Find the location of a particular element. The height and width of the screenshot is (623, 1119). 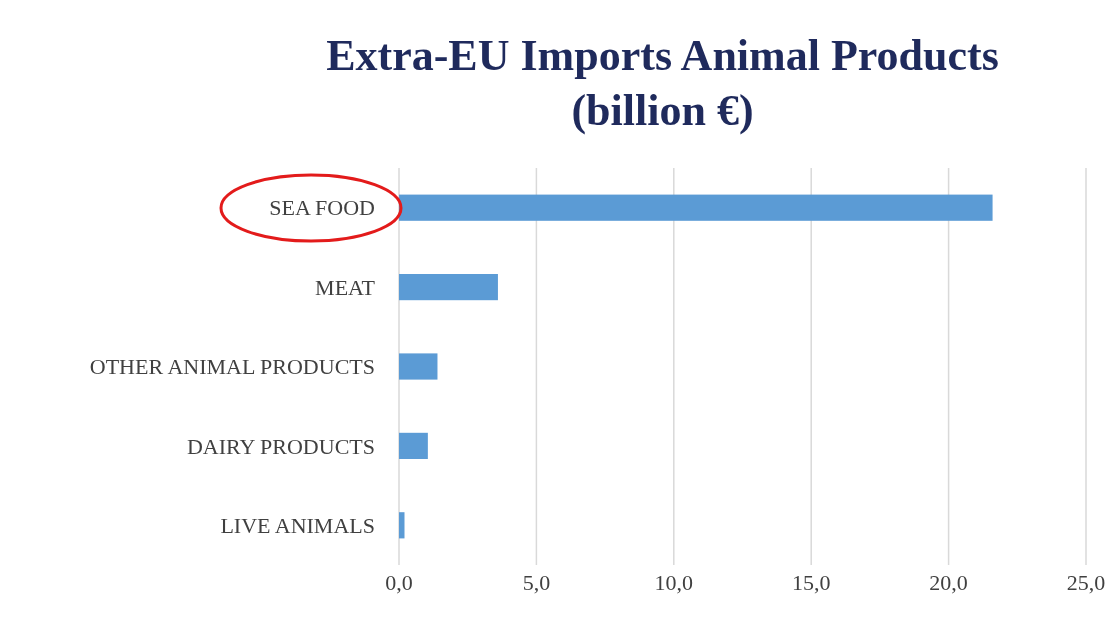

x-tick-label: 10,0 is located at coordinates (674, 582).